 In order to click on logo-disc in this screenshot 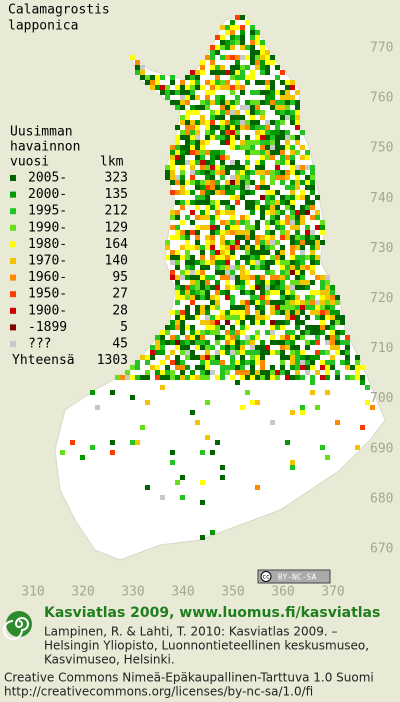, I will do `click(19, 624)`.